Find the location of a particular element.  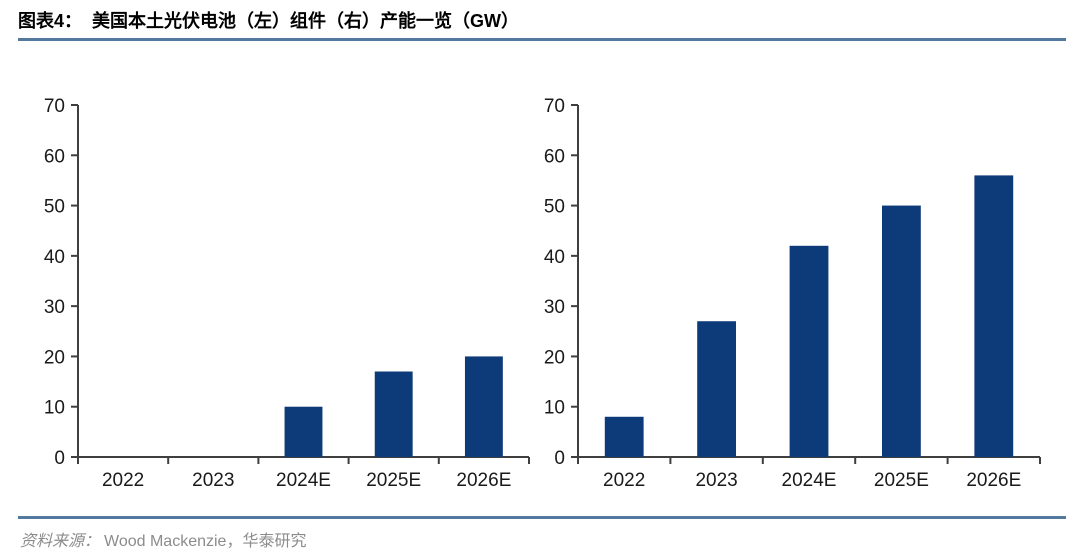

chart-title-text: 美国本土光伏电池（左）组件（右）产能一览（GW） is located at coordinates (306, 21).